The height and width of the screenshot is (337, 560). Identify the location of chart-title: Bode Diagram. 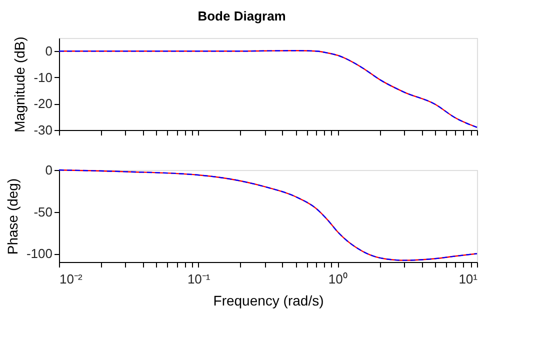
(242, 16).